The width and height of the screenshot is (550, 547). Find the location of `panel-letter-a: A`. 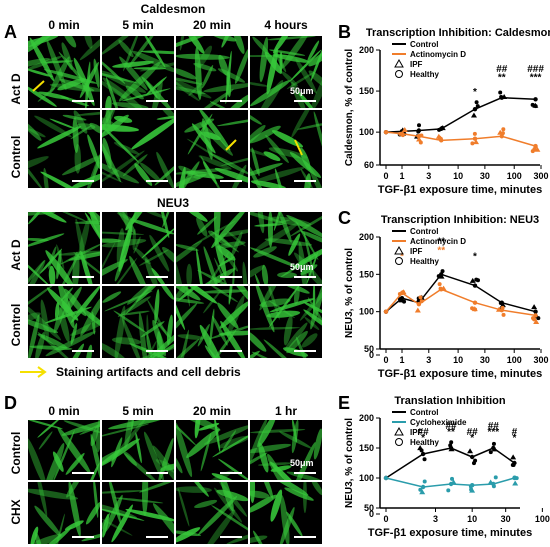

panel-letter-a: A is located at coordinates (10, 32).